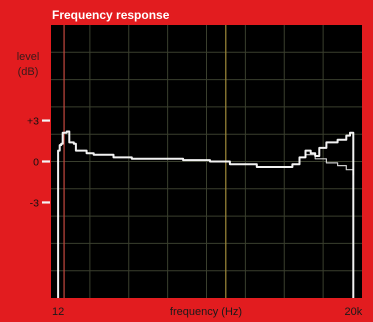 This screenshot has width=373, height=322. Describe the element at coordinates (58, 312) in the screenshot. I see `x-tick-label: 12` at that location.